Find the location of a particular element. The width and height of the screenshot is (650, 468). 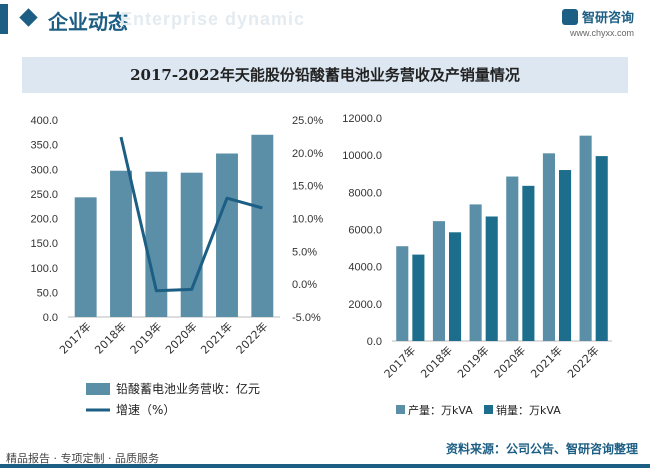

brand-logo-icon is located at coordinates (569, 16).